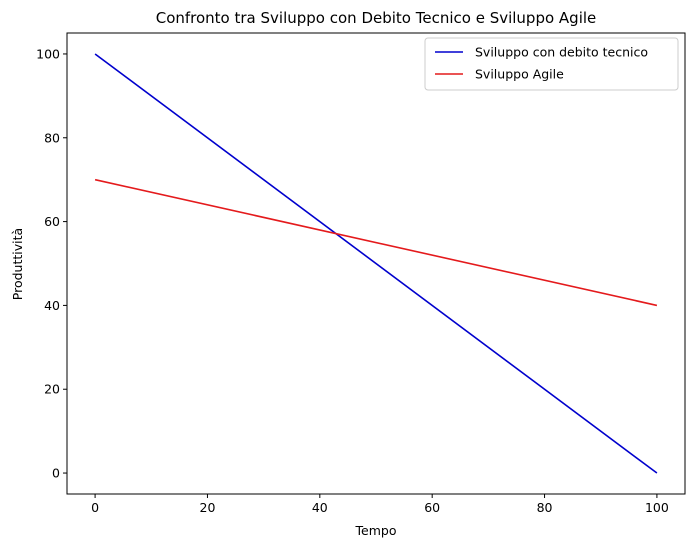  Describe the element at coordinates (56, 473) in the screenshot. I see `y-tick-label: 0` at that location.